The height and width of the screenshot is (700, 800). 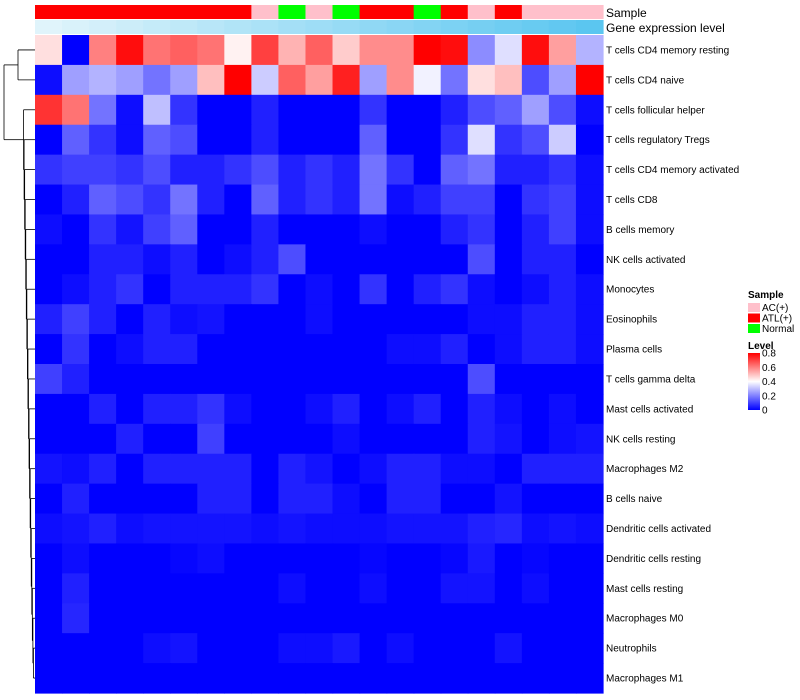 I want to click on legend-level-gradient, so click(x=754, y=381).